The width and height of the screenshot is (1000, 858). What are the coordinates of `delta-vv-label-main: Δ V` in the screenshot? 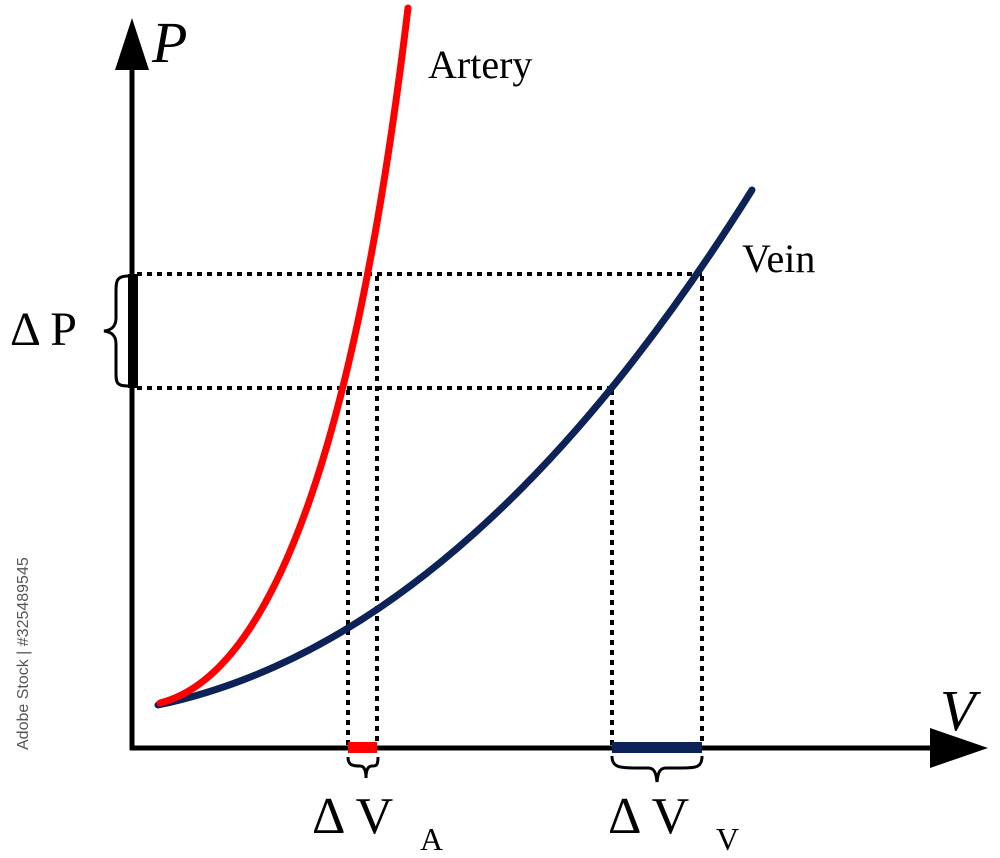 It's located at (648, 816).